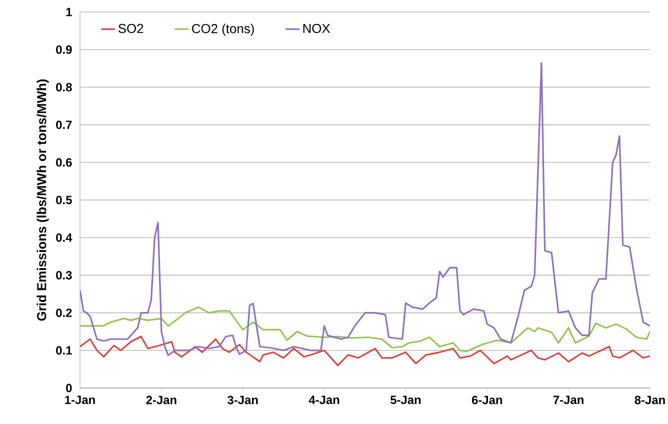 The width and height of the screenshot is (668, 424). I want to click on y-tick-label: 0.5, so click(64, 200).